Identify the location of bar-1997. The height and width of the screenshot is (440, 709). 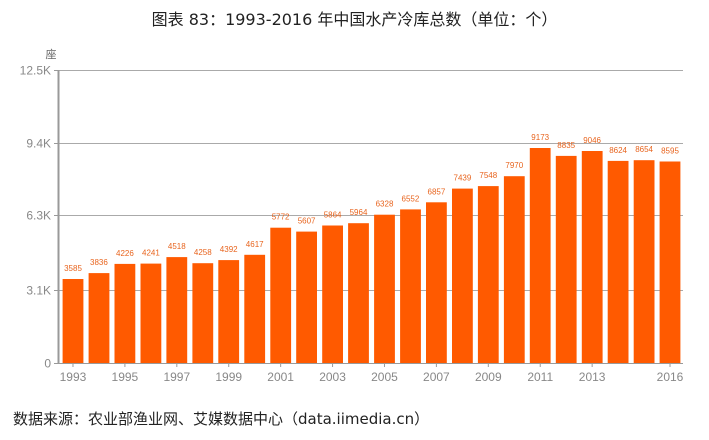
(177, 310).